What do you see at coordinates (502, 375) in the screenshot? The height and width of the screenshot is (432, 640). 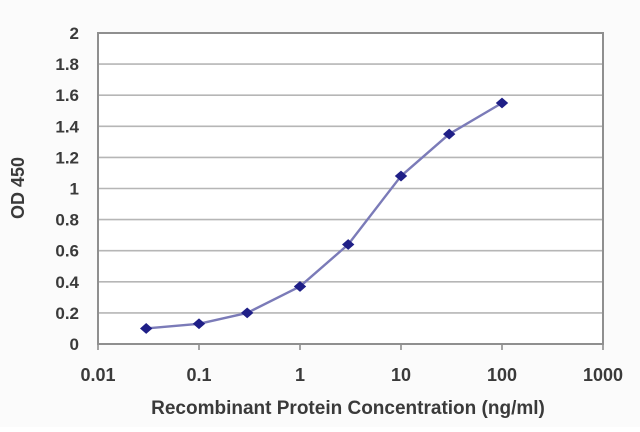 I see `x-tick-label: 100` at bounding box center [502, 375].